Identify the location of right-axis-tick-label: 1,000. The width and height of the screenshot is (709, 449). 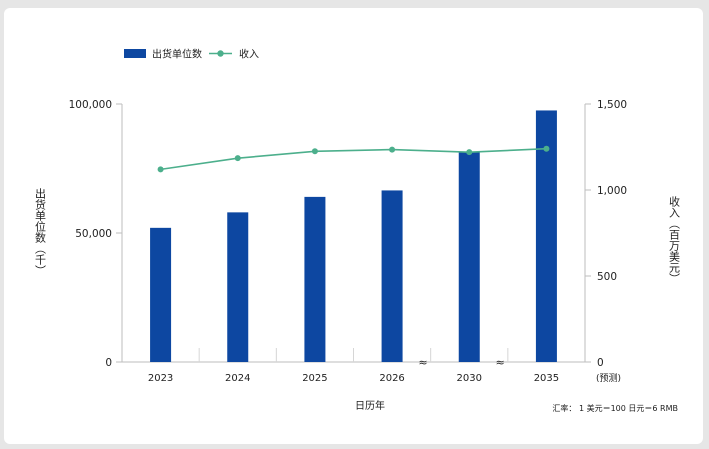
(612, 191).